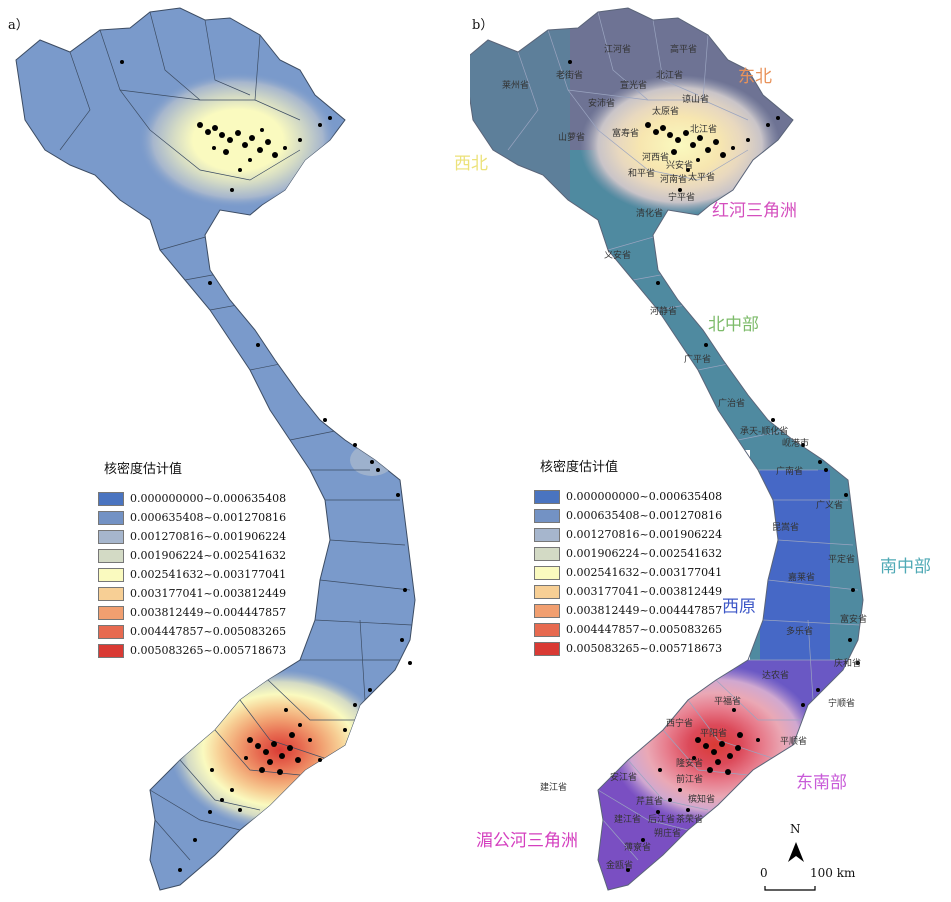  What do you see at coordinates (628, 820) in the screenshot?
I see `province-label: 建江省` at bounding box center [628, 820].